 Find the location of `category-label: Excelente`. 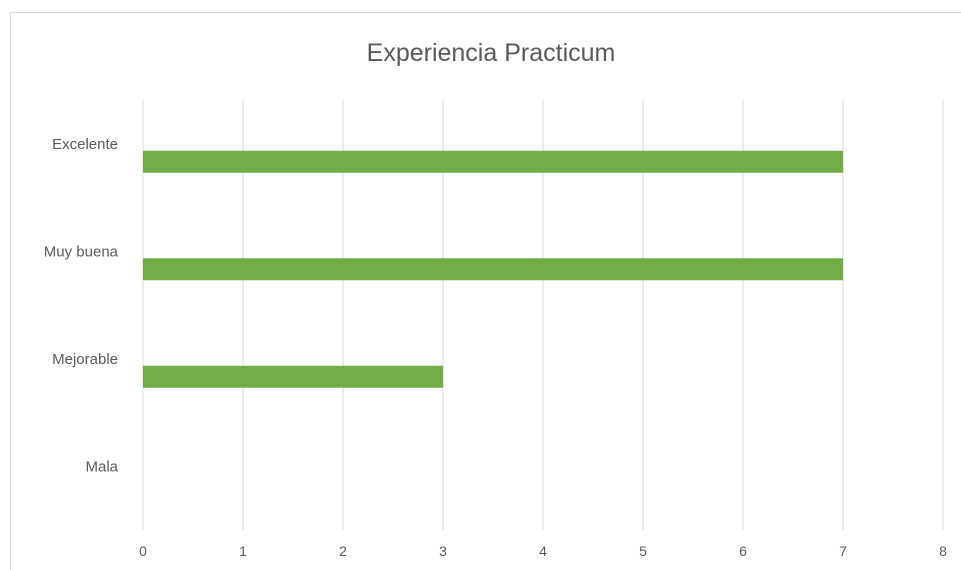

category-label: Excelente is located at coordinates (85, 144).